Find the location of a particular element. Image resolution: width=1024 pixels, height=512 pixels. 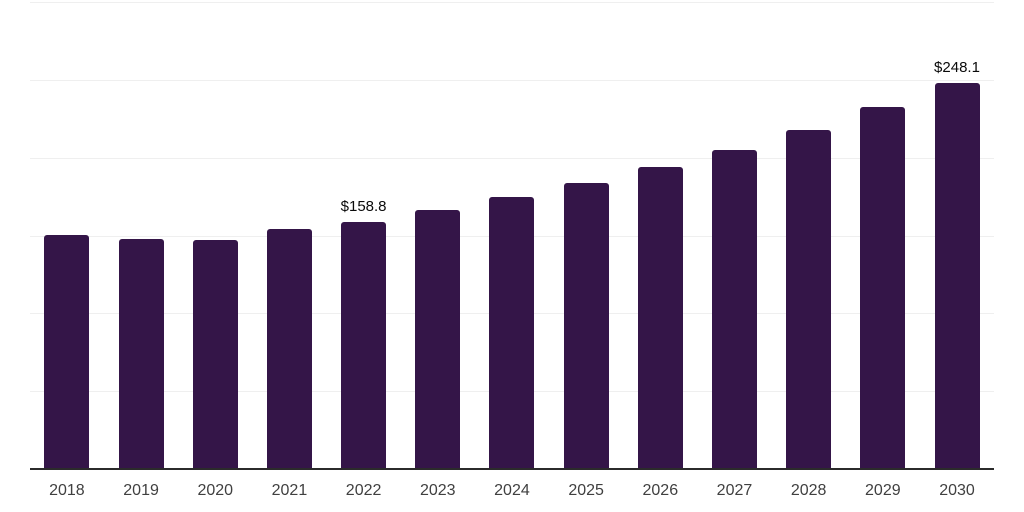

bar-2027 is located at coordinates (734, 309).